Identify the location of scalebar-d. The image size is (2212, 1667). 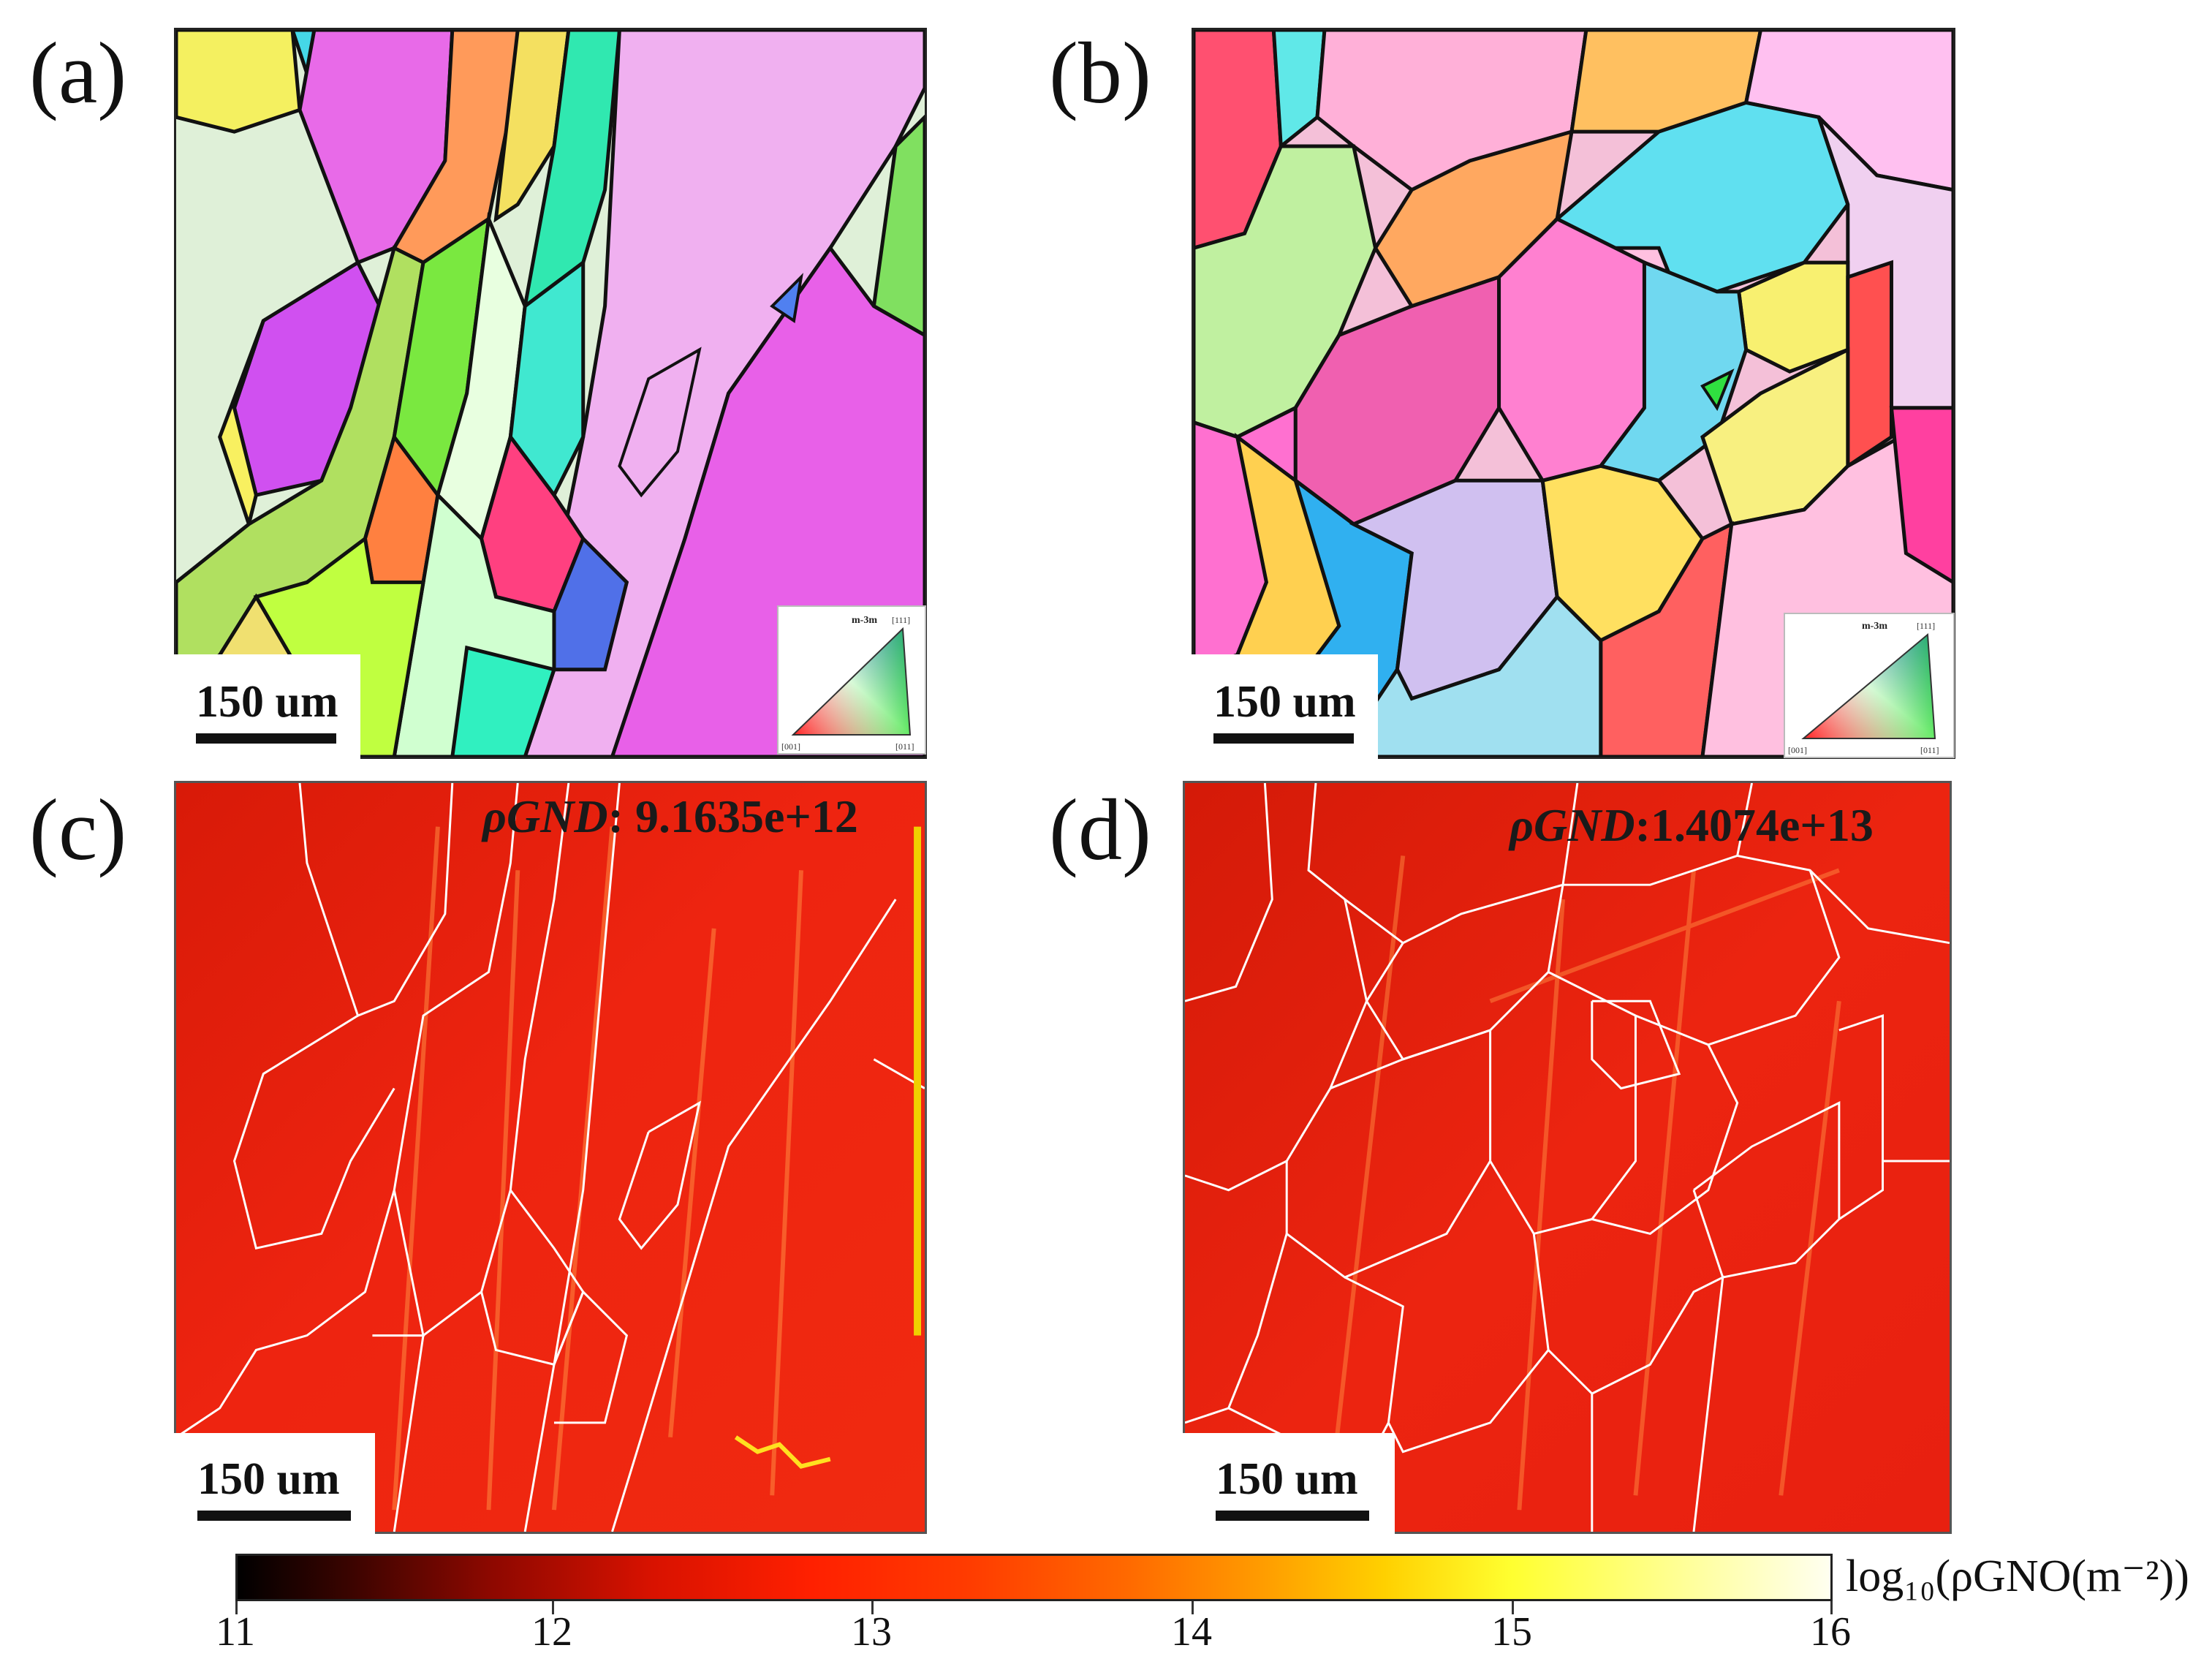
(1293, 1516).